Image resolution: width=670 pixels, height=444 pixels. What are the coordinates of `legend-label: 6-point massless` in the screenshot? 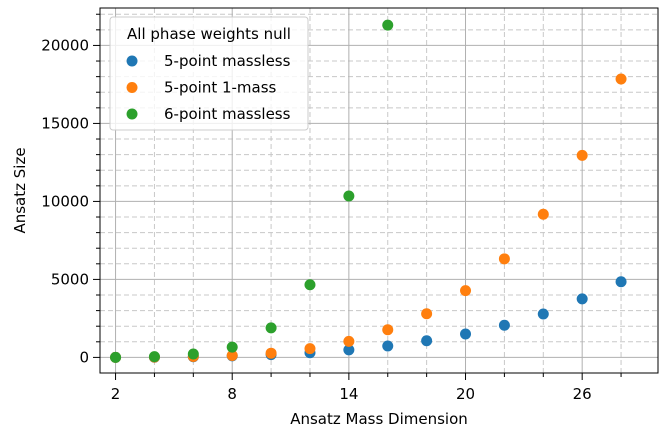 It's located at (227, 114).